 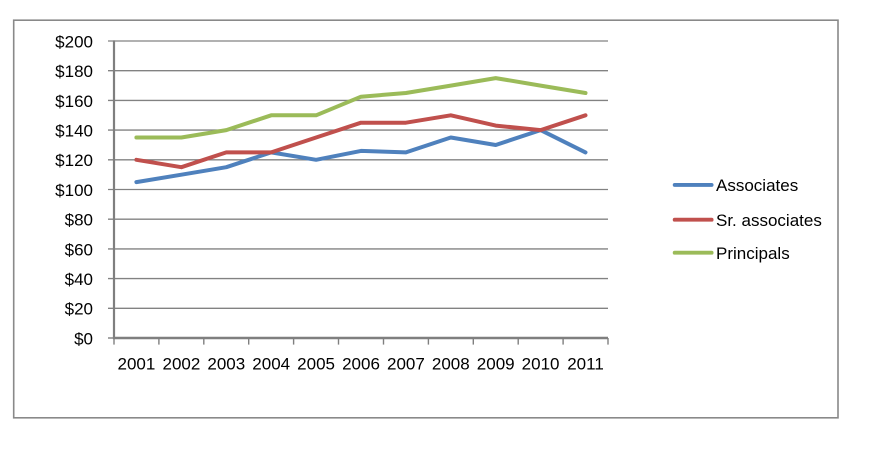 I want to click on svg-text: $180, so click(x=74, y=71).